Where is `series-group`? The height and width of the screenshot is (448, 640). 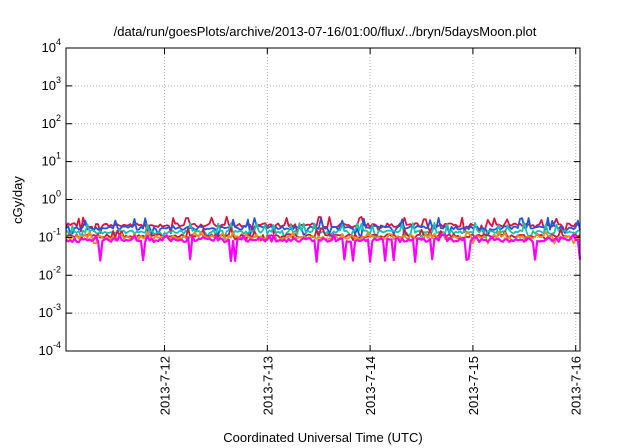 series-group is located at coordinates (323, 239).